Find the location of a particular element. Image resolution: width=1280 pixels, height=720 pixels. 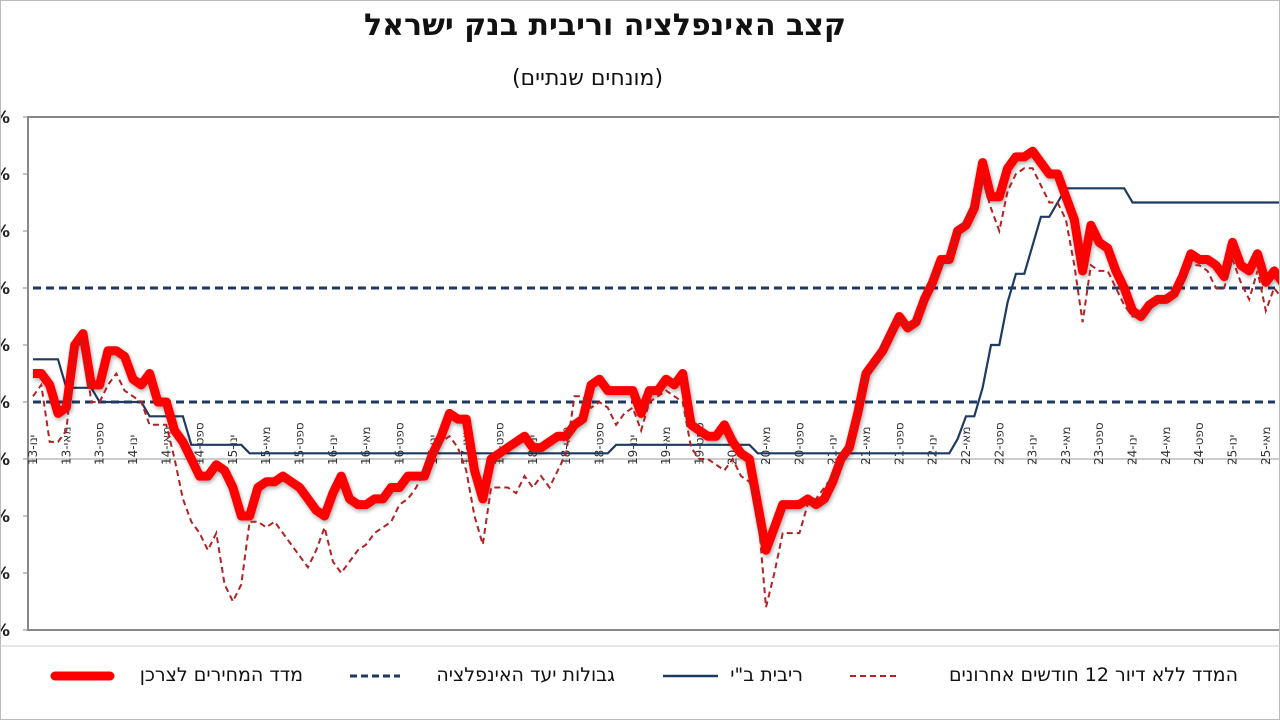

y-tick-label: 1% is located at coordinates (5, 403).